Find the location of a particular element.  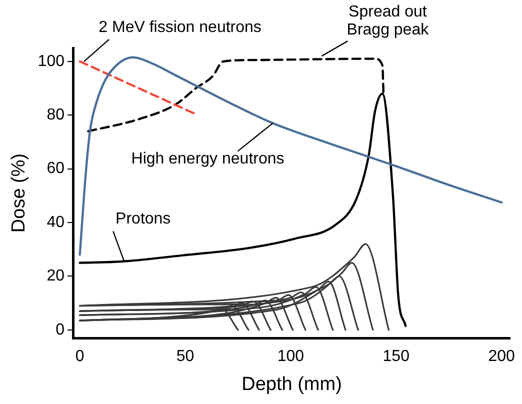

x-tick-label: 150 is located at coordinates (396, 357).